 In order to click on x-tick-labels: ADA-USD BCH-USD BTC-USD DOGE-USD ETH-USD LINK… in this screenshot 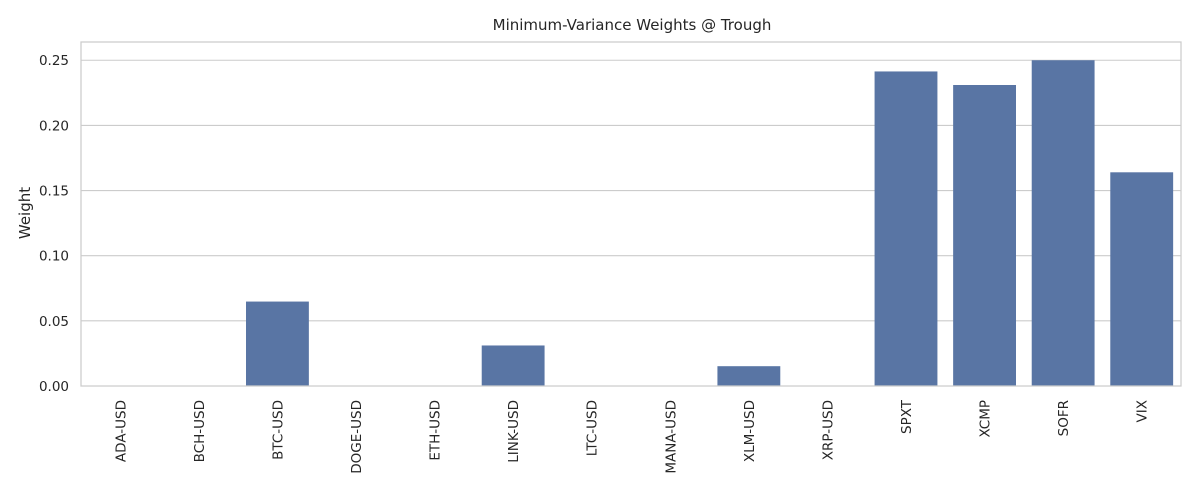, I will do `click(631, 436)`.